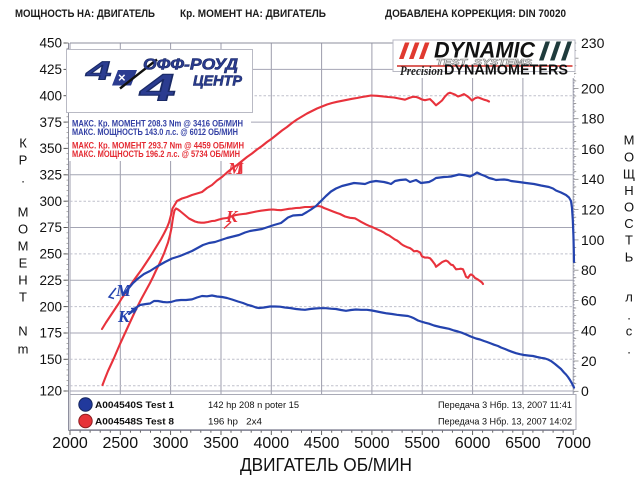  What do you see at coordinates (221, 443) in the screenshot?
I see `svg-text: 3500` at bounding box center [221, 443].